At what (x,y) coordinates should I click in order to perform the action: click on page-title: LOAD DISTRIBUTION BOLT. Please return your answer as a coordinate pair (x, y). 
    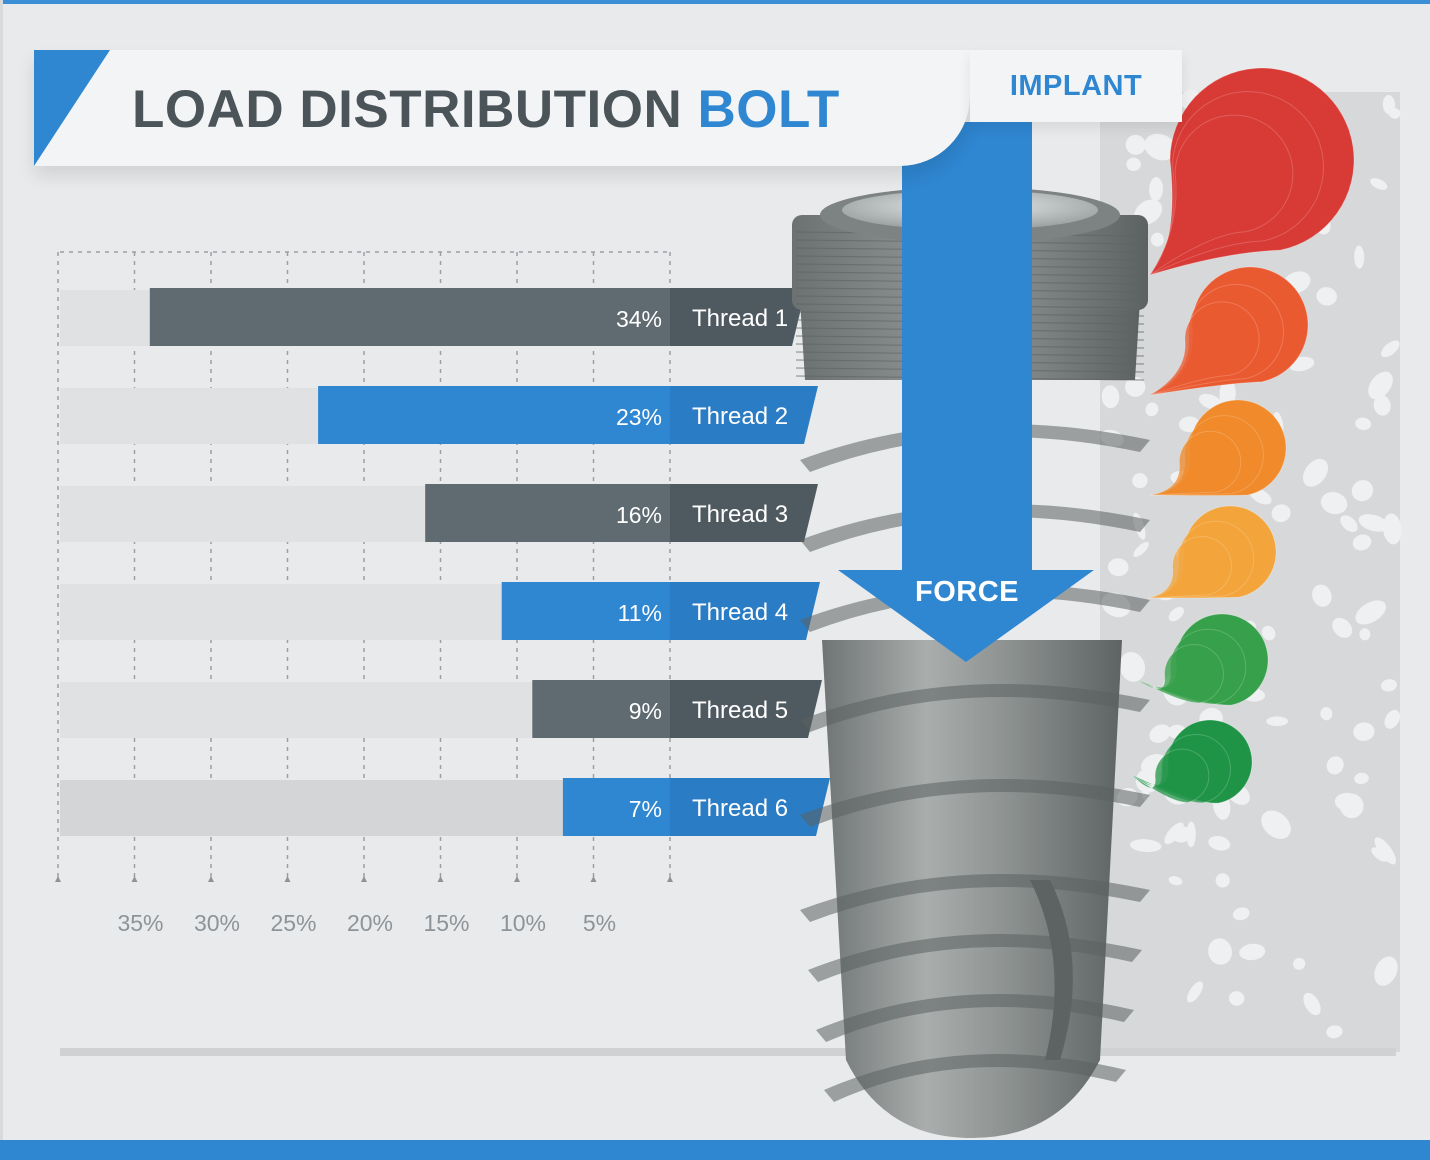
    Looking at the image, I should click on (486, 110).